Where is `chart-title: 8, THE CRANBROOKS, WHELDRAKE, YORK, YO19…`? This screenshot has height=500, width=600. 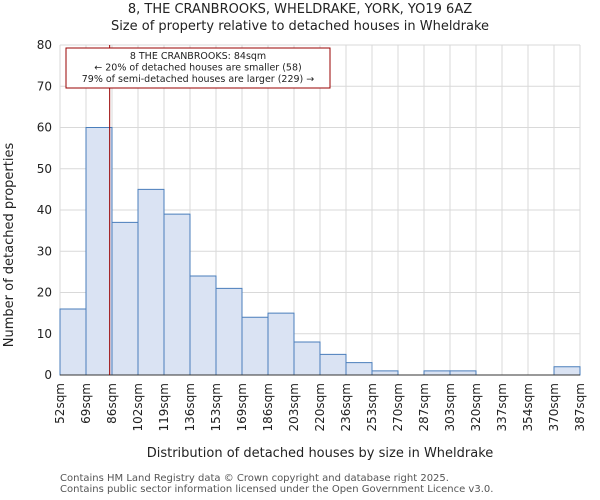
chart-title: 8, THE CRANBROOKS, WHELDRAKE, YORK, YO19… is located at coordinates (300, 9).